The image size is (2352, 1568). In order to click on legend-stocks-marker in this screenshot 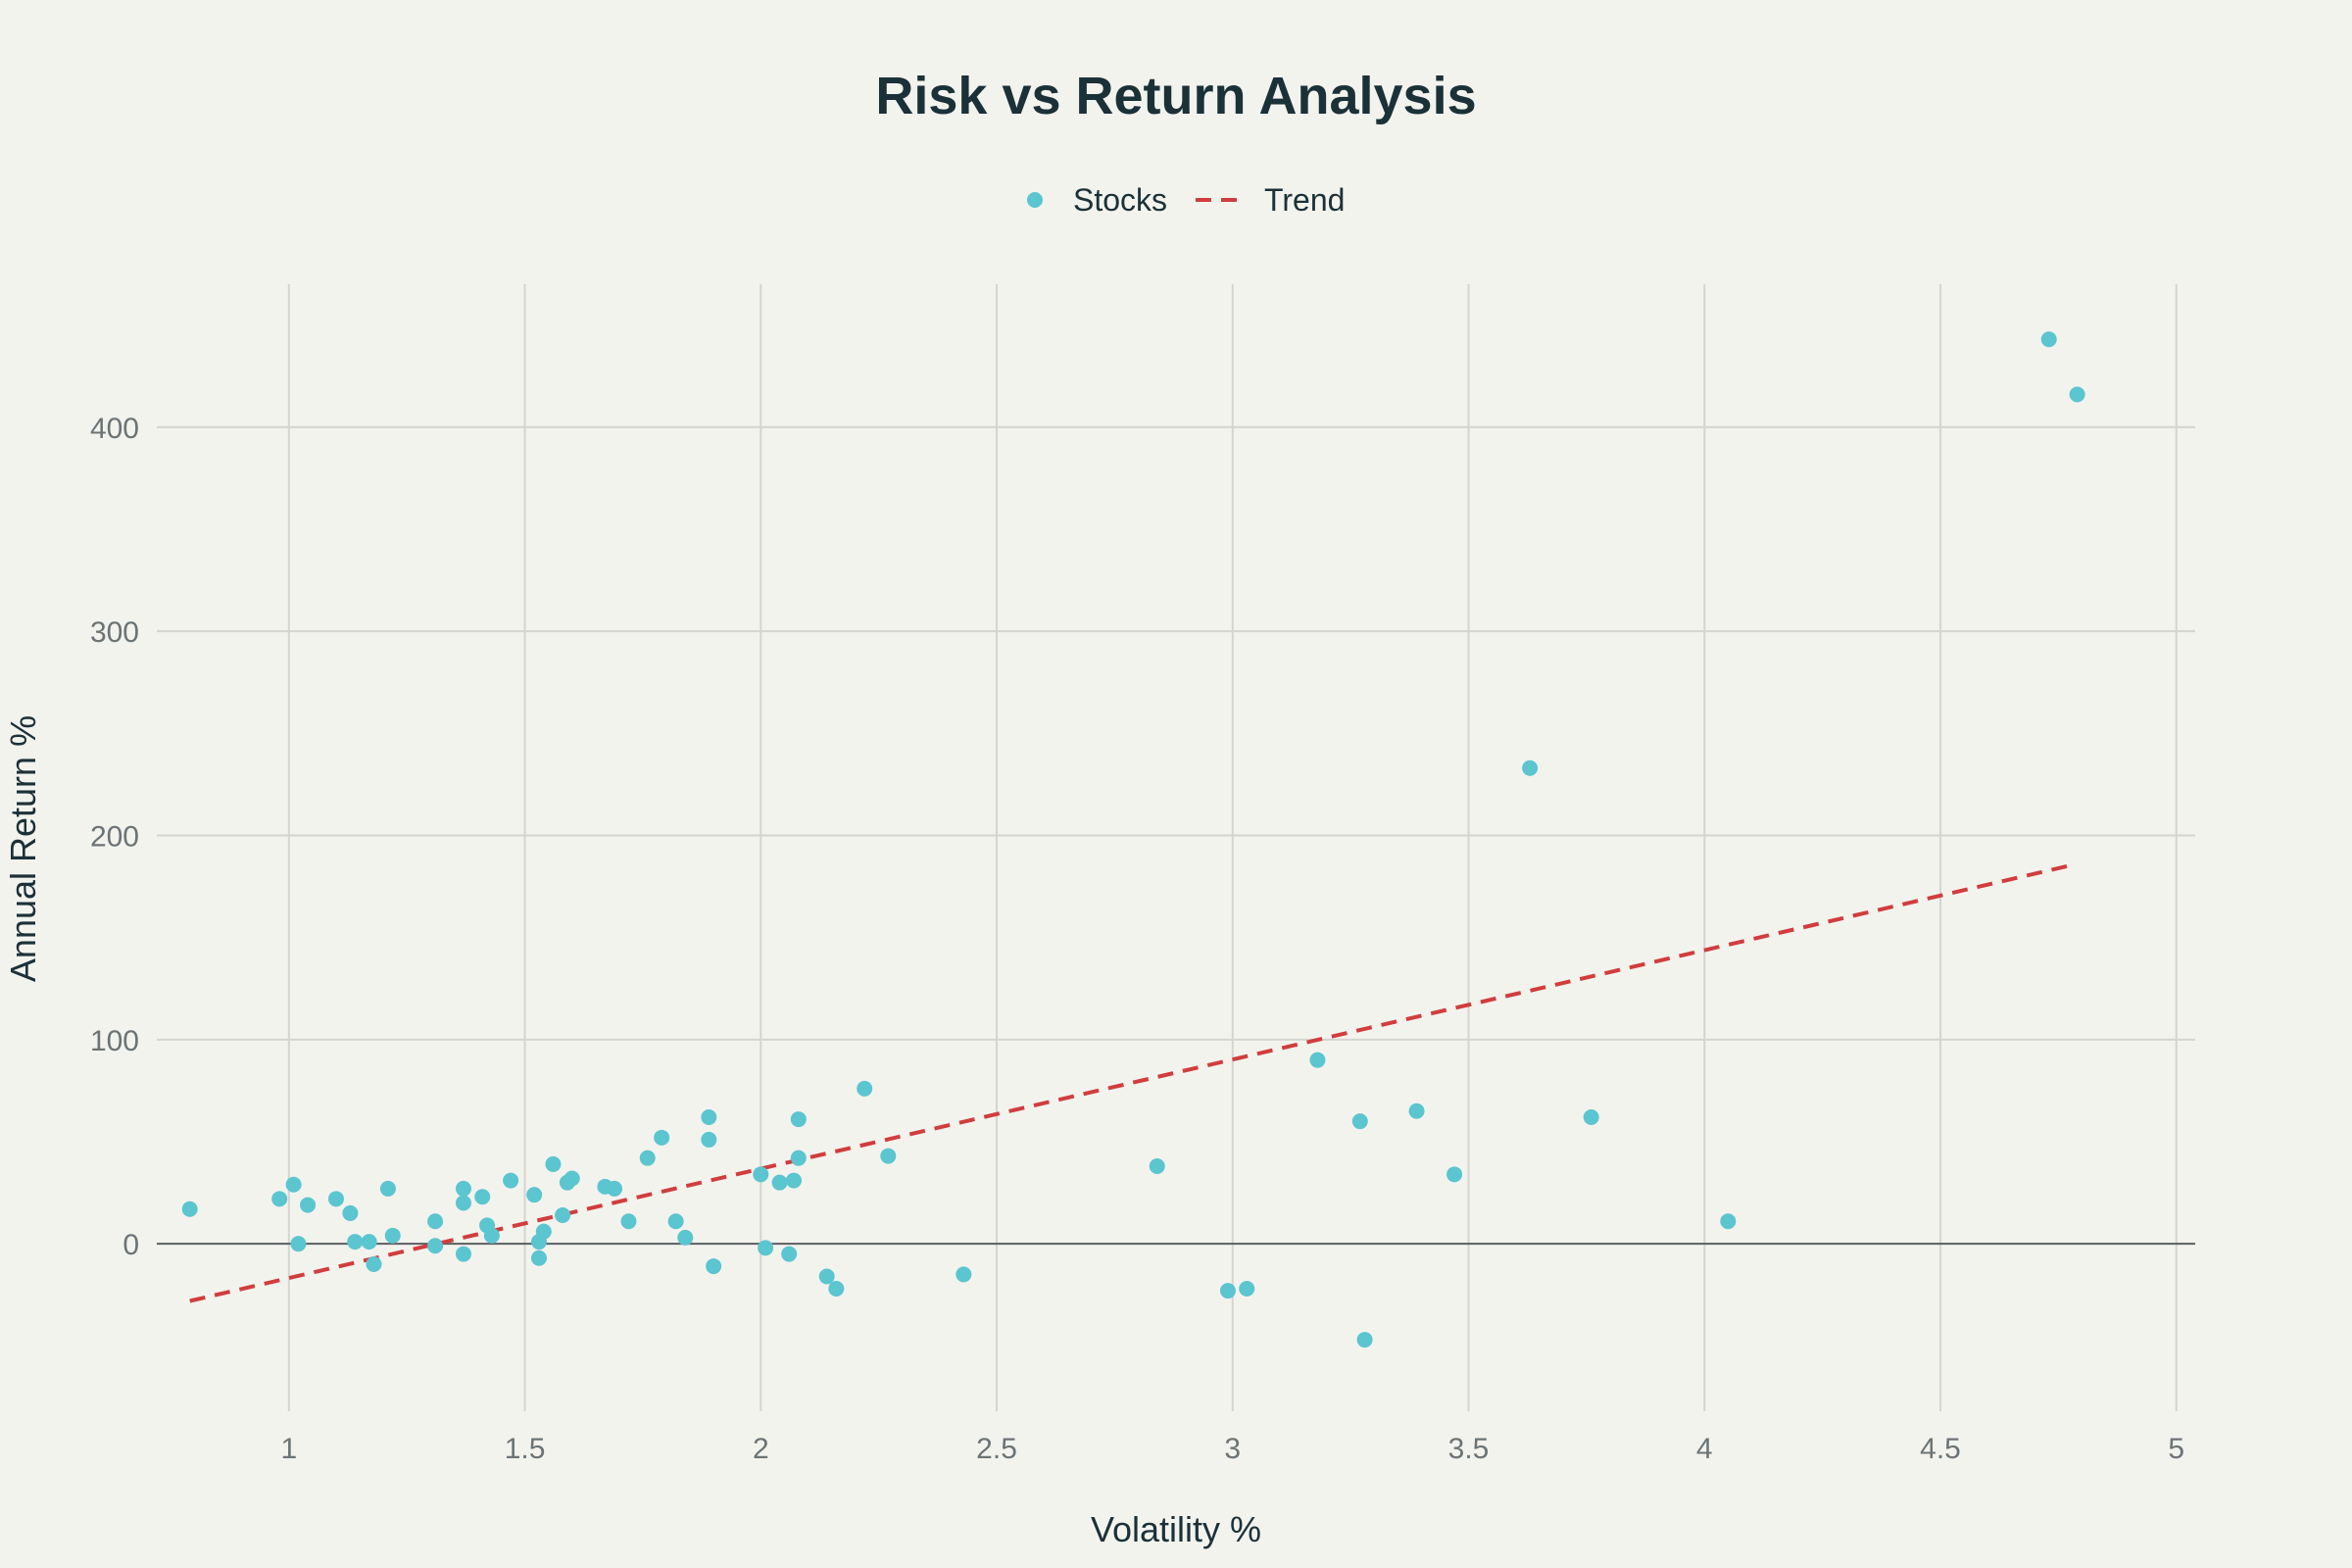, I will do `click(1035, 200)`.